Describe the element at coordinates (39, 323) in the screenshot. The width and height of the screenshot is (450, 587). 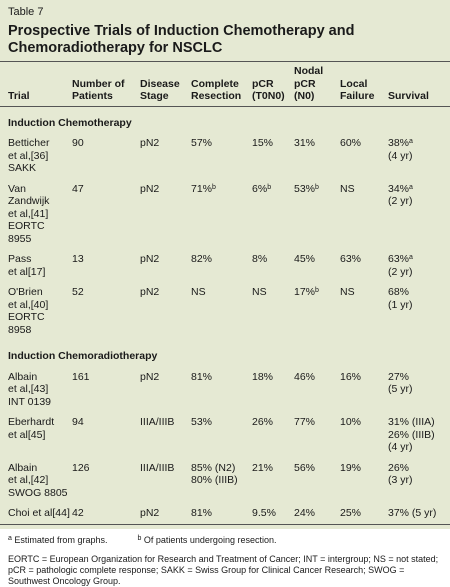
I see `cell-line: EORTC 8958` at that location.